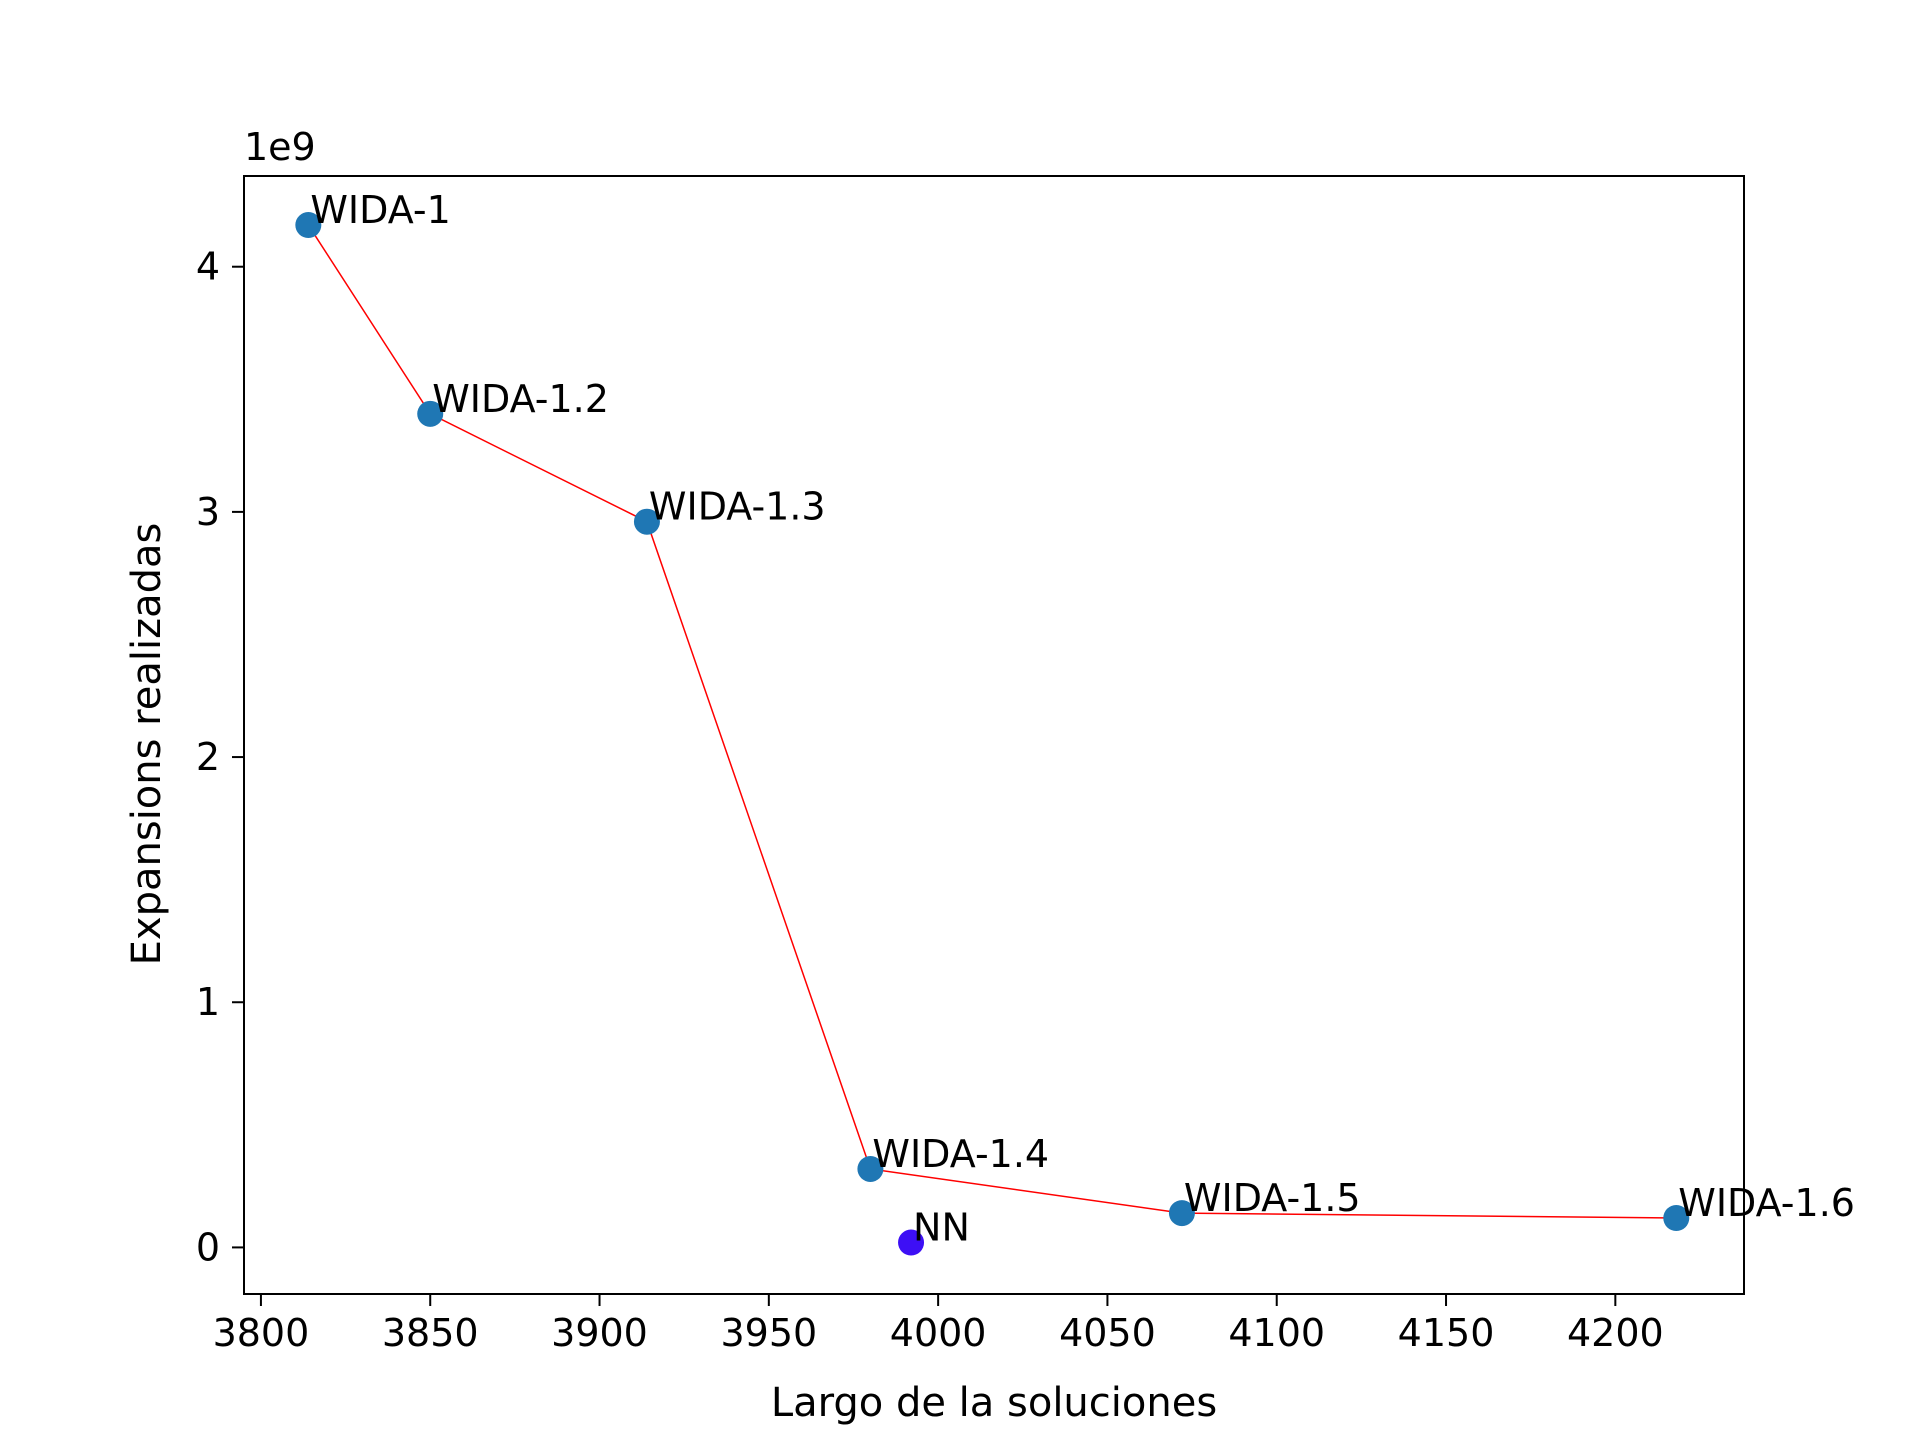 The height and width of the screenshot is (1440, 1920). Describe the element at coordinates (1276, 1333) in the screenshot. I see `x-tick-label: 4100` at that location.